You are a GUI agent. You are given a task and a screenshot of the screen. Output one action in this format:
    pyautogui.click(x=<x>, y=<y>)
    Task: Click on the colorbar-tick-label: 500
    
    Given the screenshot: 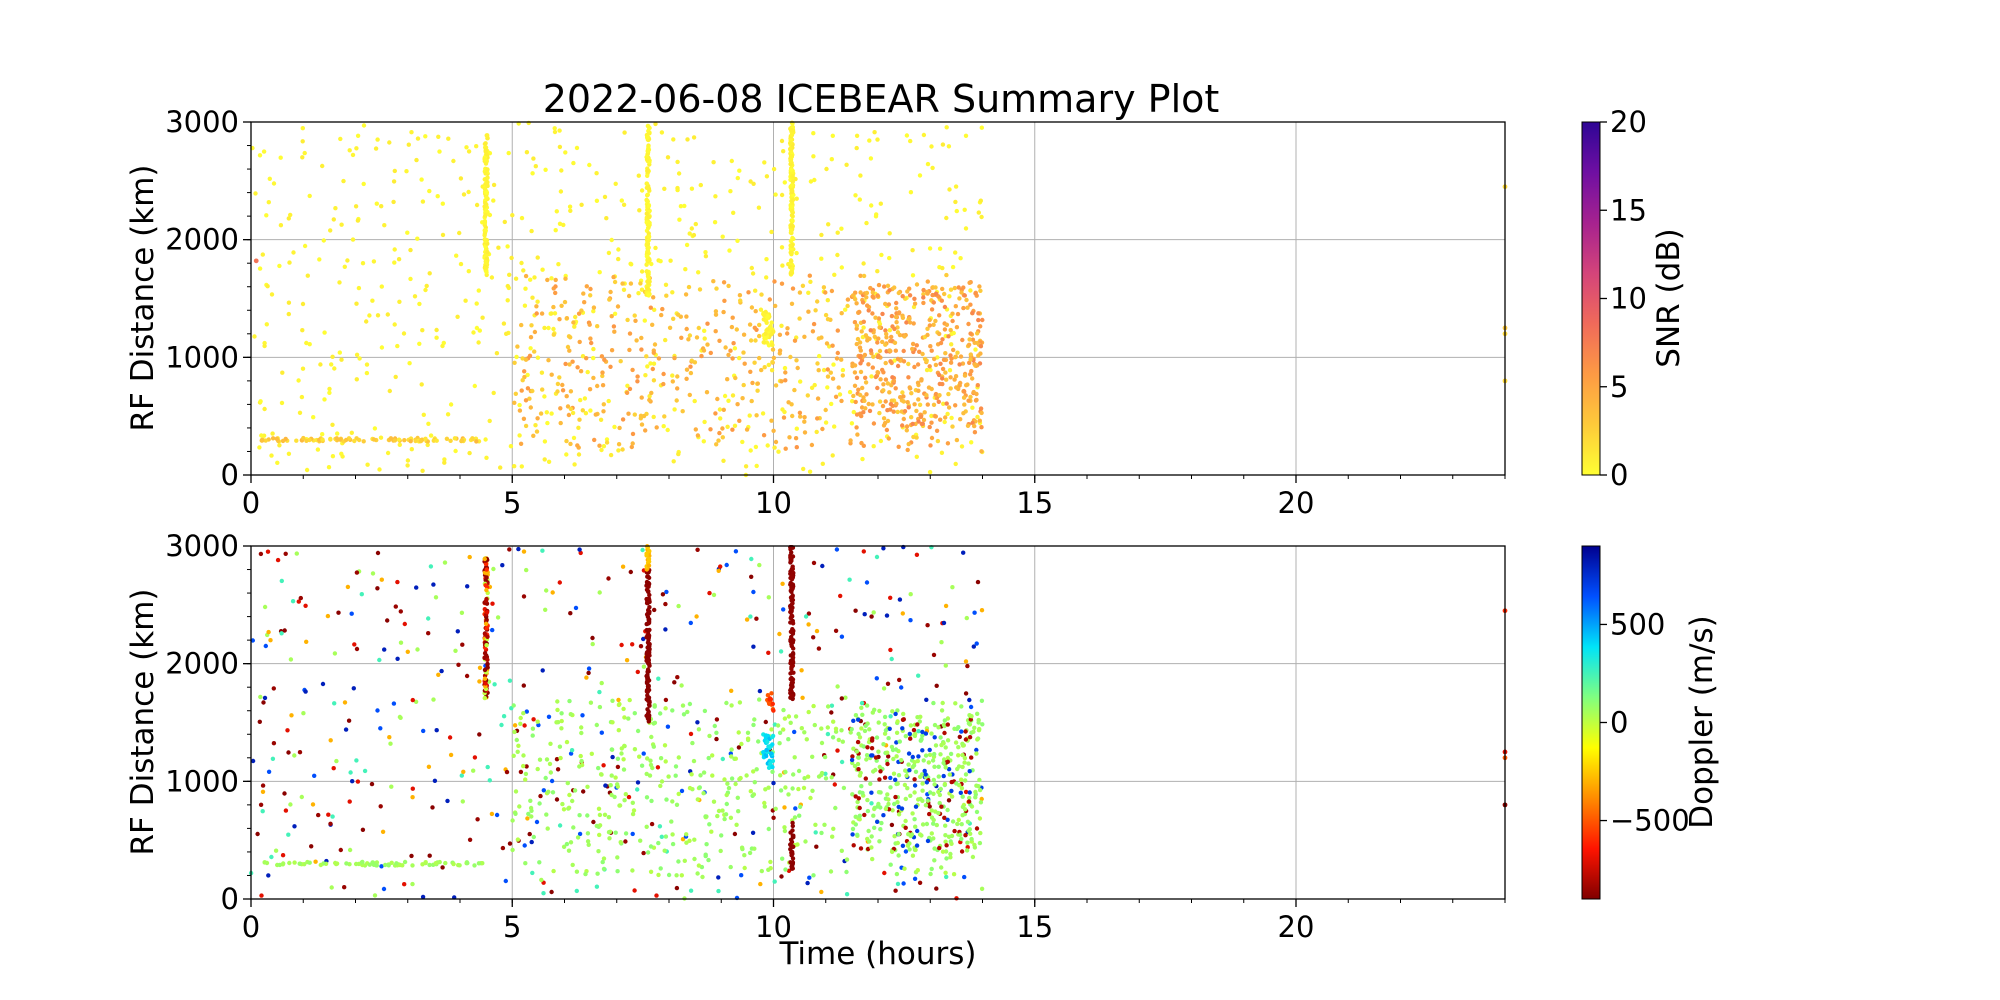 What is the action you would take?
    pyautogui.click(x=1637, y=624)
    